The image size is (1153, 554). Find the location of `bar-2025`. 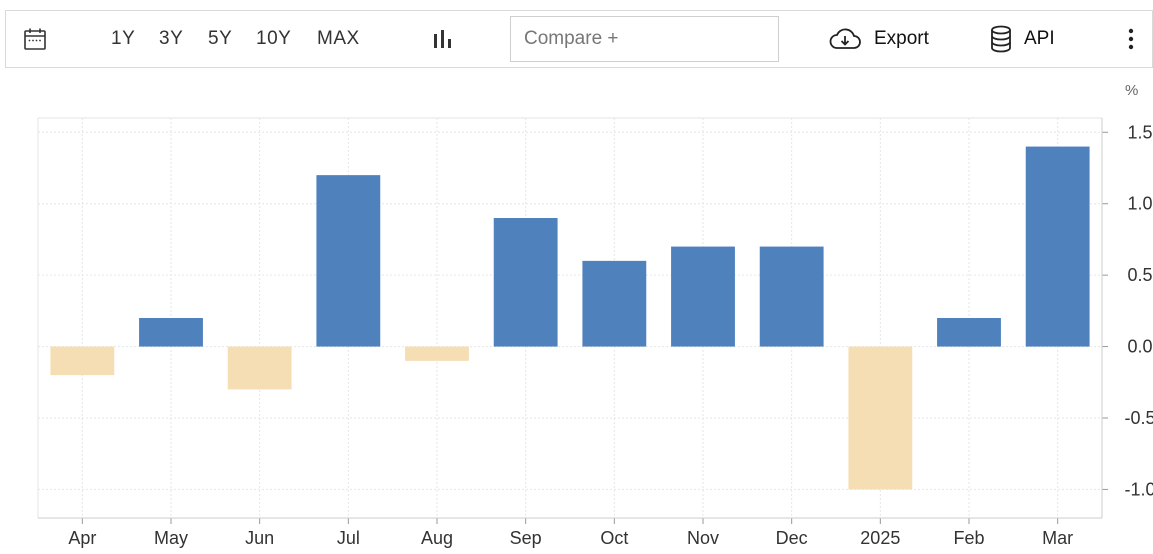

bar-2025 is located at coordinates (880, 418).